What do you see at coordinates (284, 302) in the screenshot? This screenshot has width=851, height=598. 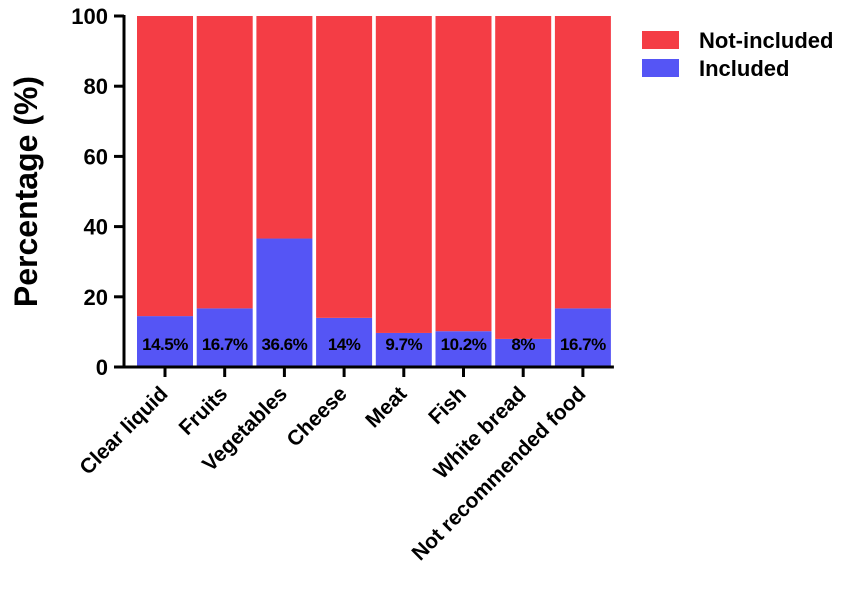 I see `bar-included-vegetables` at bounding box center [284, 302].